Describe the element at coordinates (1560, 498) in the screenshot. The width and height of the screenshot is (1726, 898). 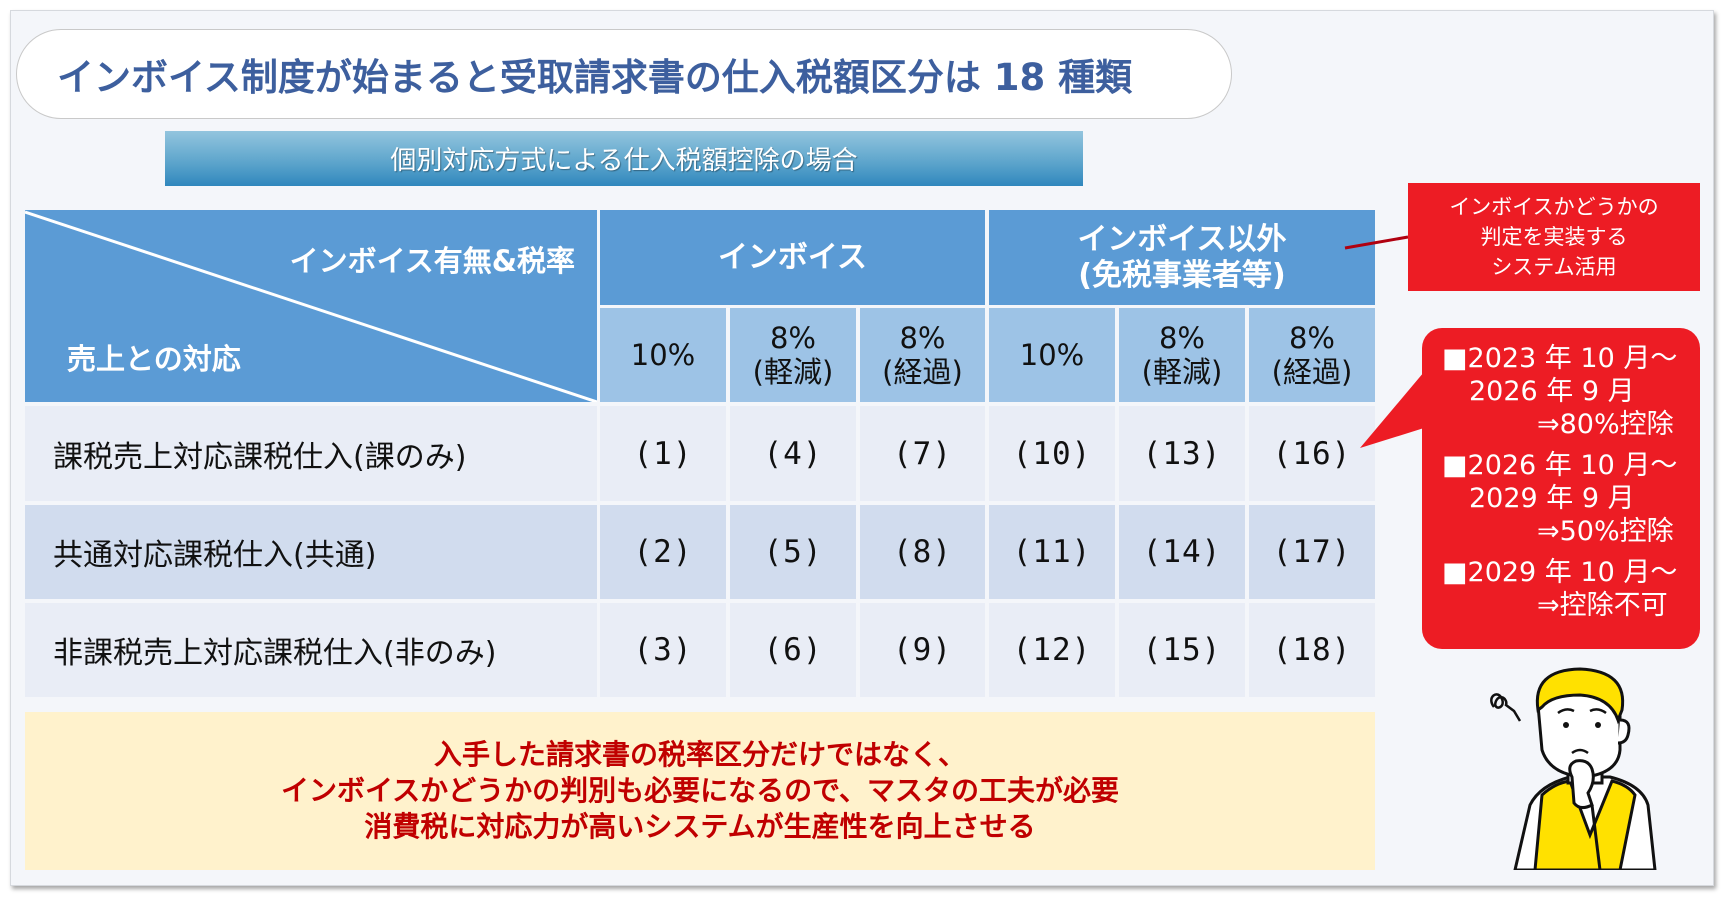
I see `period-block: ■2026 年 10 月～ 2029 年 9 月 ⇒50%控除` at that location.